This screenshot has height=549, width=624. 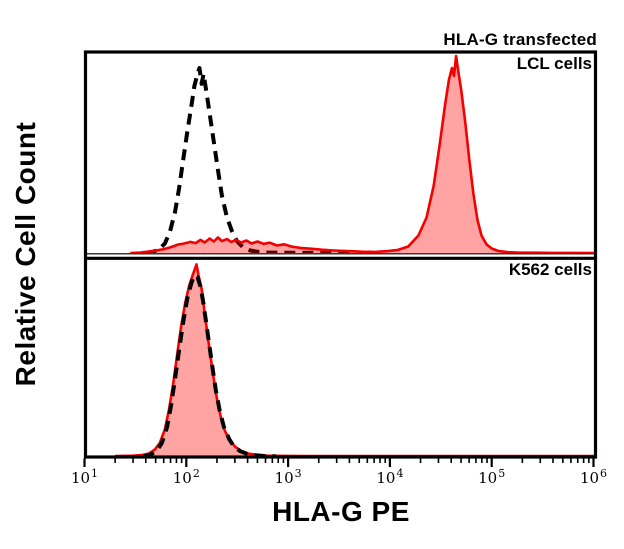 I want to click on x-axis-title: HLA-G PE, so click(x=341, y=511).